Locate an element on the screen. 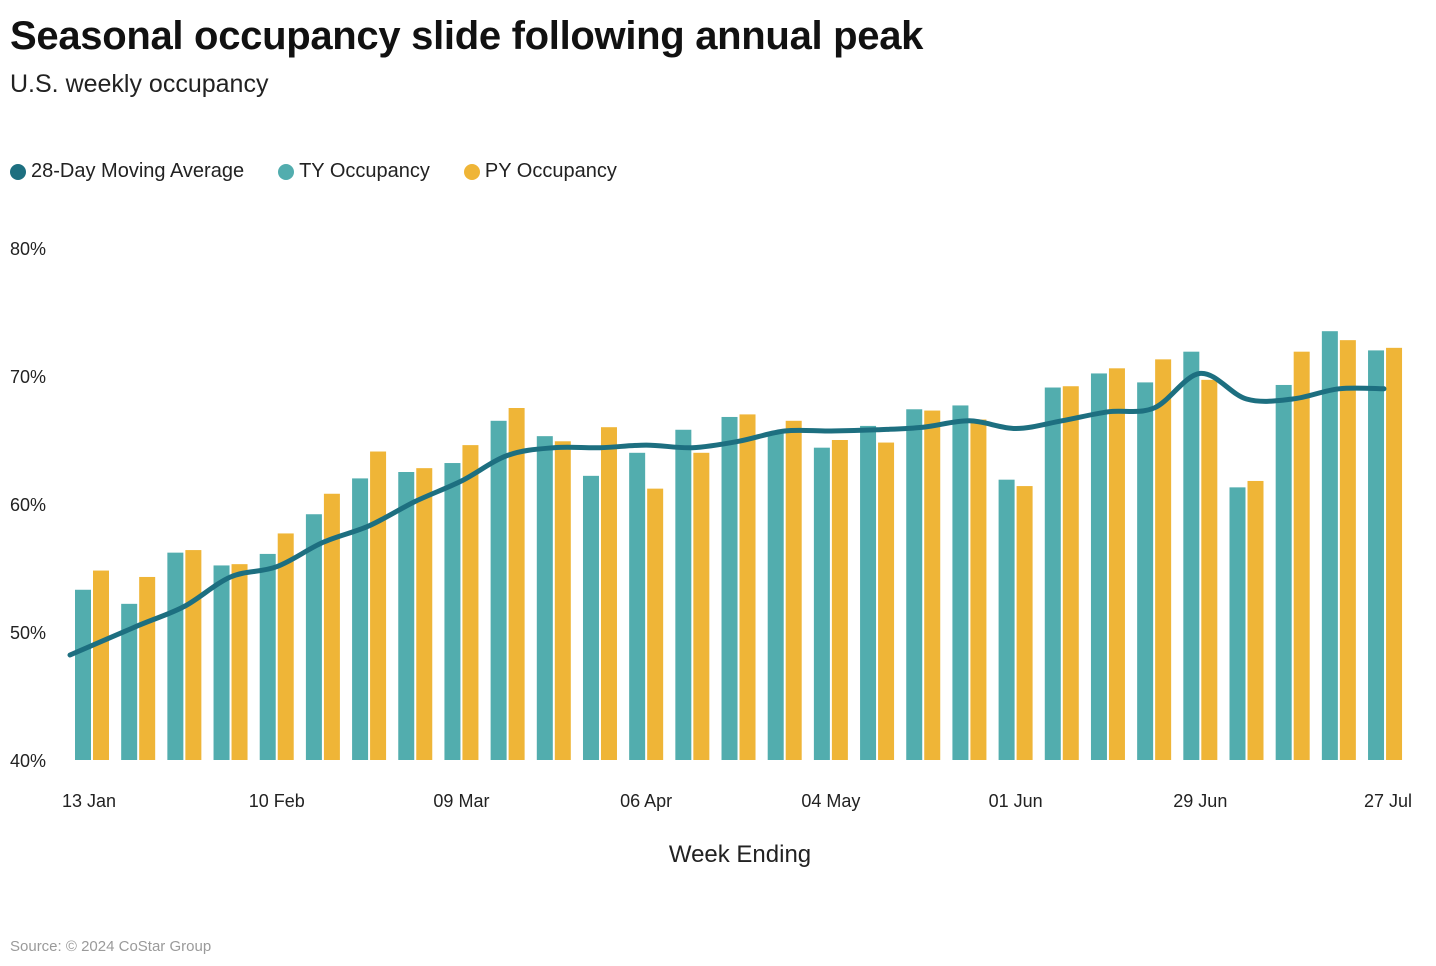 This screenshot has height=966, width=1436. x-tick-label: 09 Mar is located at coordinates (461, 801).